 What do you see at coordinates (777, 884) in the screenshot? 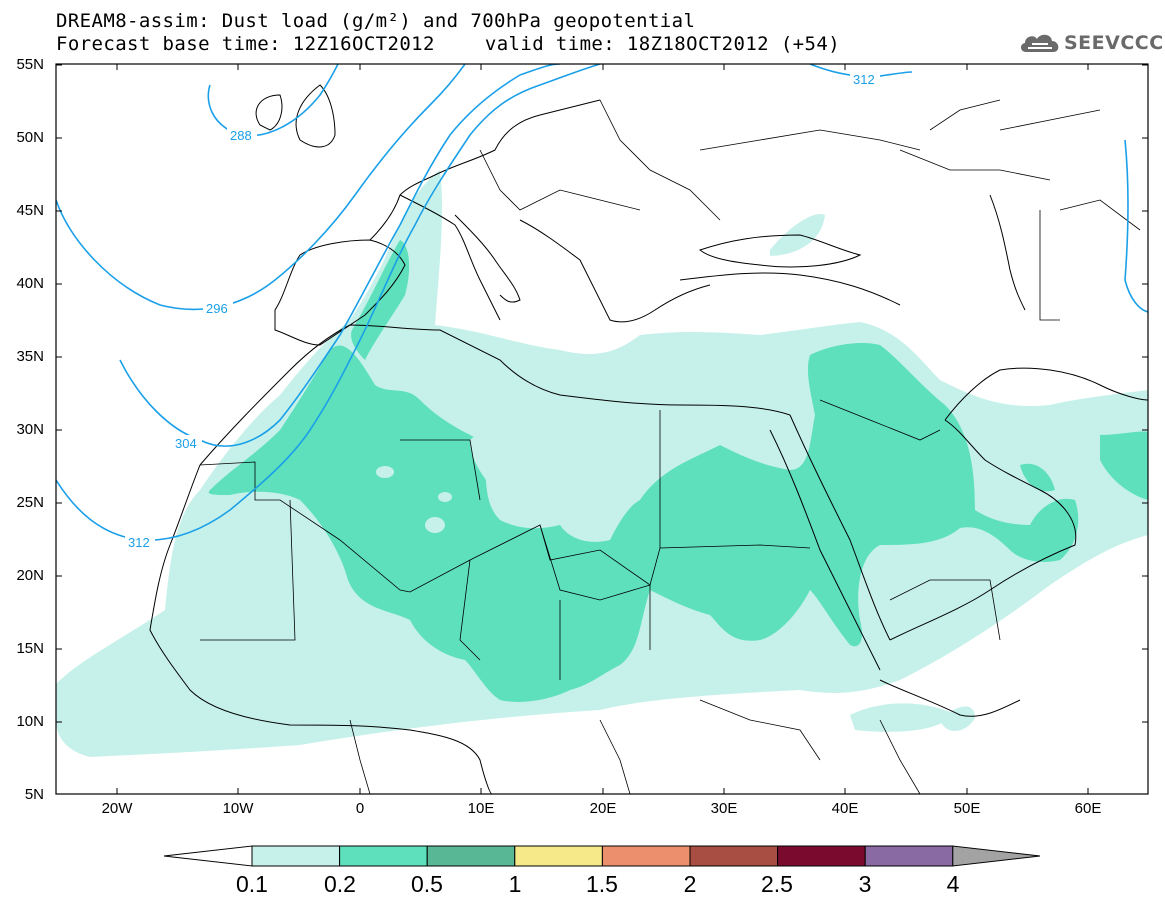
I see `colorbar-label-2.5: 2.5` at bounding box center [777, 884].